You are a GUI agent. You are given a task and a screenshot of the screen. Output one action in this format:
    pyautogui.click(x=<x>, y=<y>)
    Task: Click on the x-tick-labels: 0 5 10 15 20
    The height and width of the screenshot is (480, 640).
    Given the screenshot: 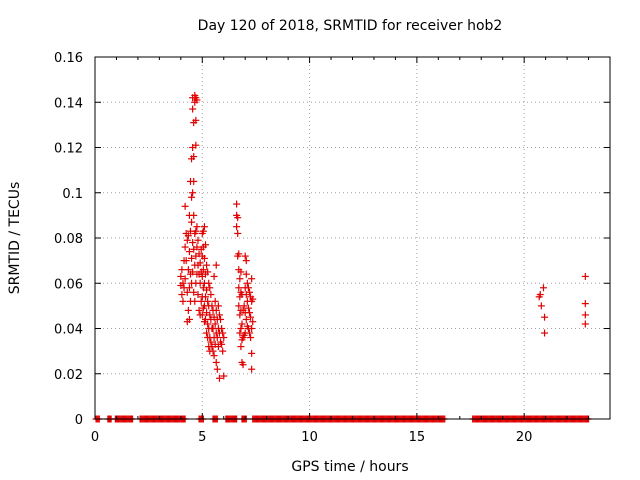 What is the action you would take?
    pyautogui.click(x=312, y=437)
    